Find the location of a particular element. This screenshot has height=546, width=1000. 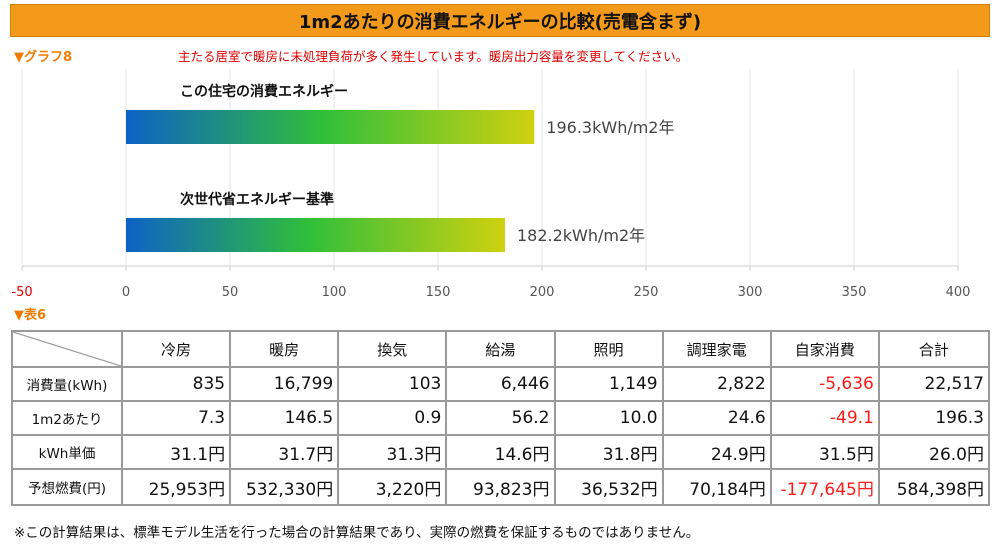

x-tick-label: 300 is located at coordinates (750, 292).